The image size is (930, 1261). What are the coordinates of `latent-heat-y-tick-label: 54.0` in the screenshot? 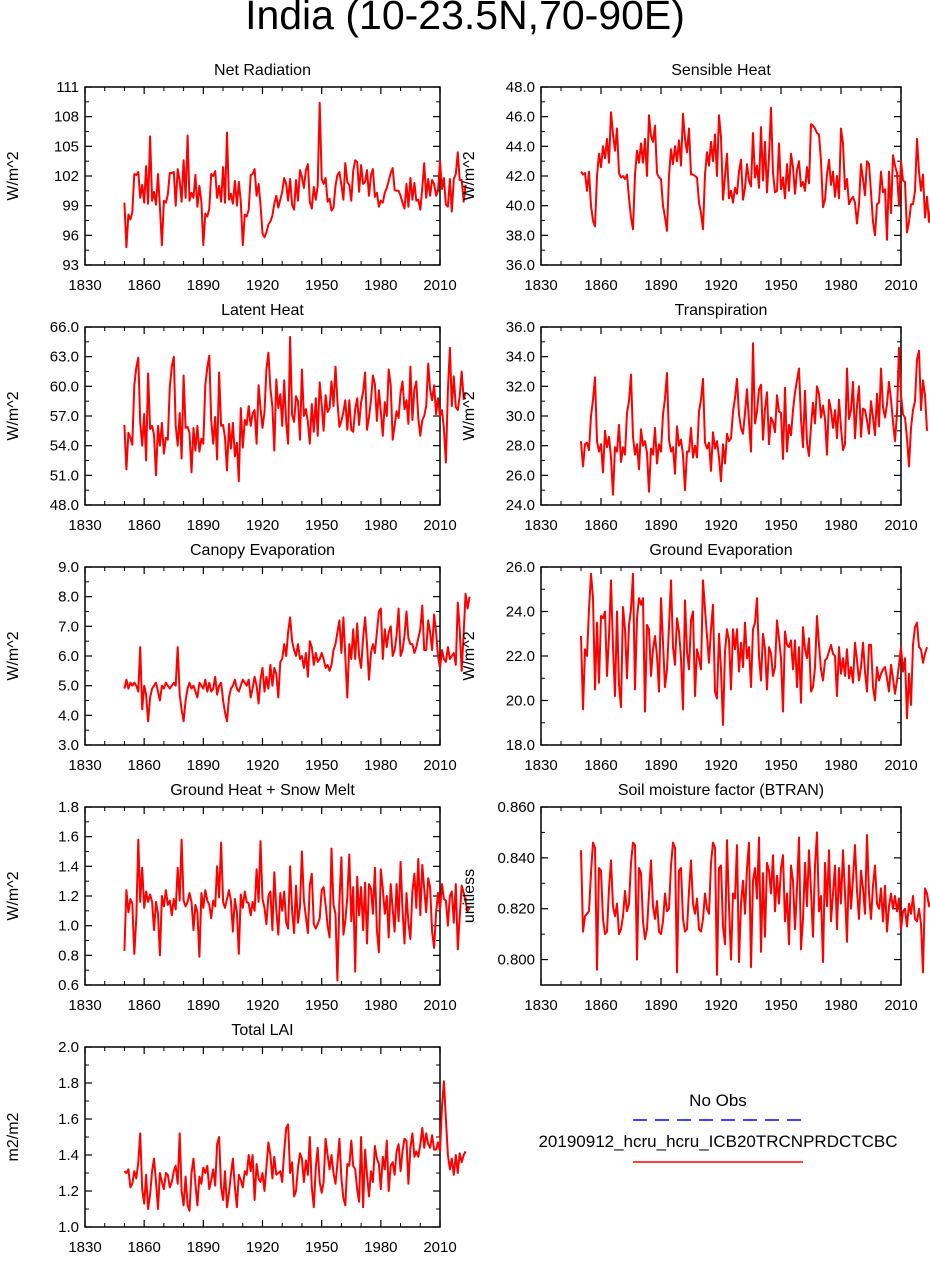 It's located at (64, 446).